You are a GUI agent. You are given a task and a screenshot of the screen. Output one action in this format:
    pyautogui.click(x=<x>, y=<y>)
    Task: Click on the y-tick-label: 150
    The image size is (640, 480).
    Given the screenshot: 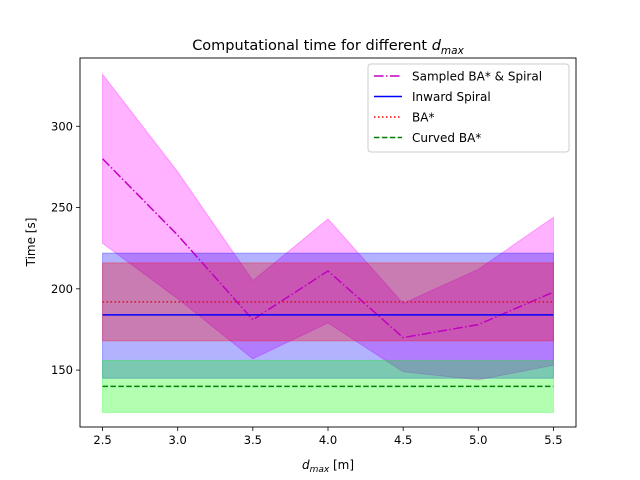 What is the action you would take?
    pyautogui.click(x=62, y=370)
    